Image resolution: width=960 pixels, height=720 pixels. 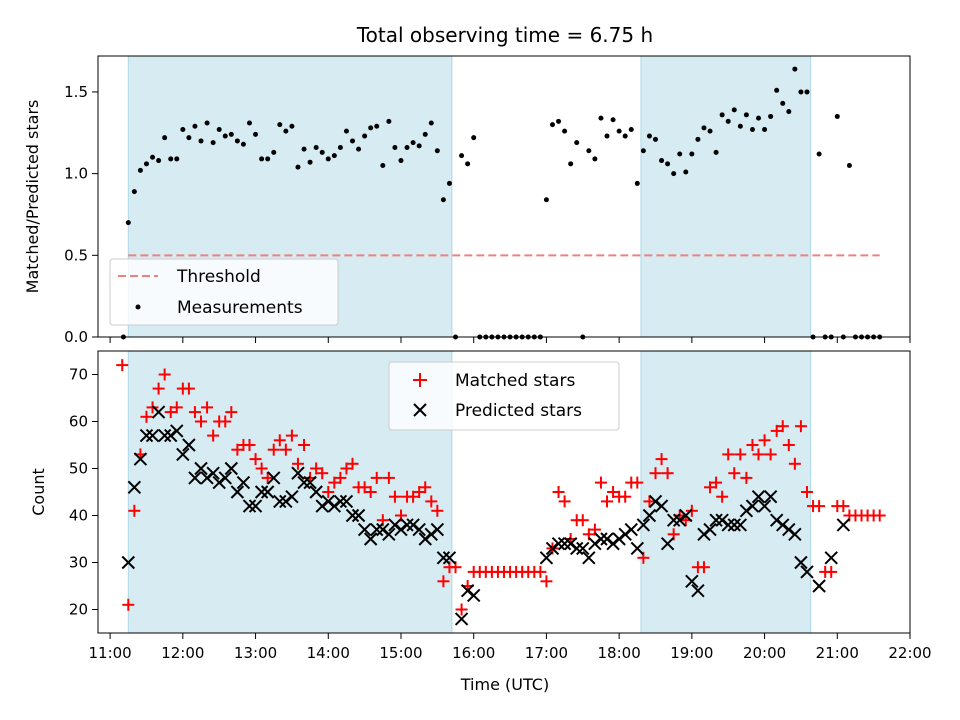 I want to click on y-tick-label: 70, so click(x=78, y=375).